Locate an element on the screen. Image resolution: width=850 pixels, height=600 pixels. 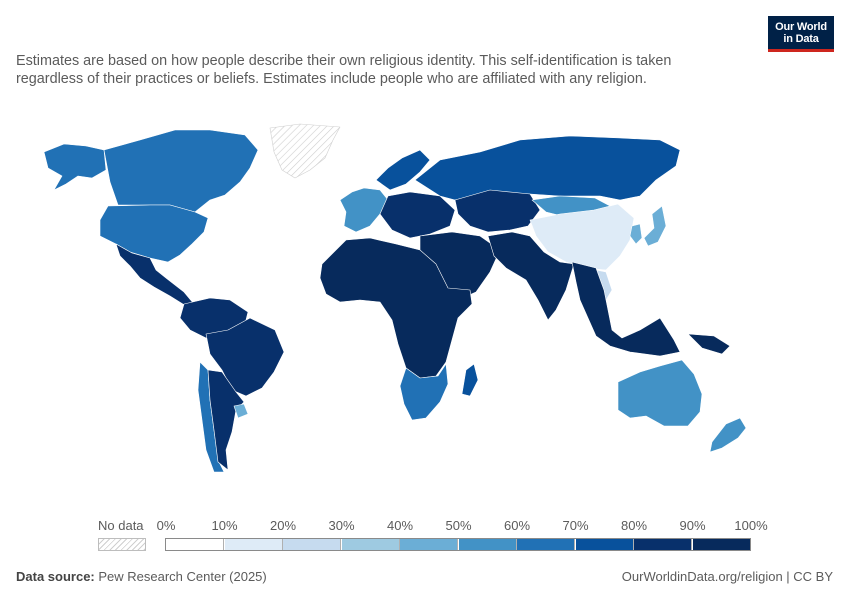
region-new-zealand is located at coordinates (728, 435).